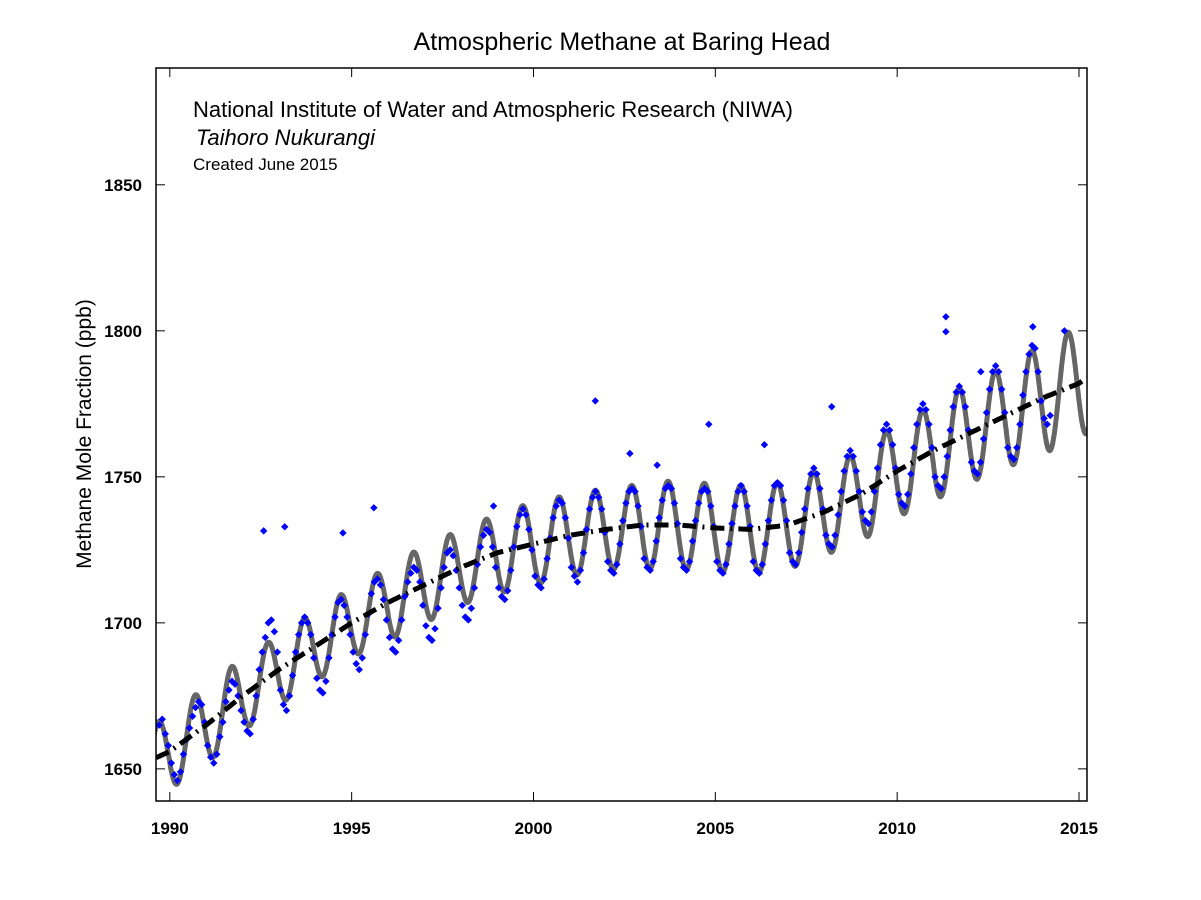  I want to click on y-axis-label: Methane Mole Fraction (ppb), so click(84, 434).